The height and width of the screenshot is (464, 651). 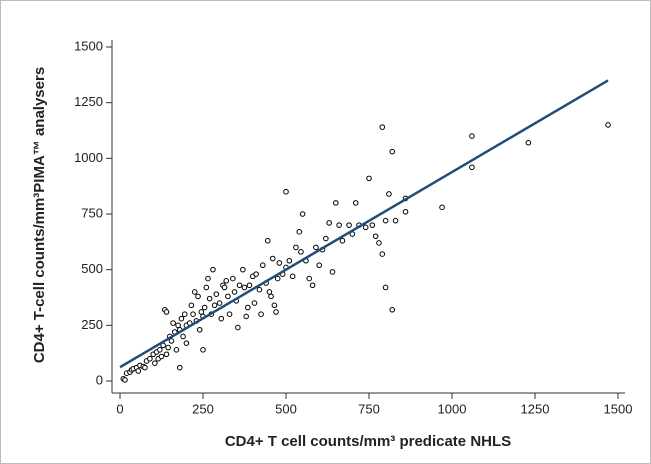 I want to click on x-tick-label: 0, so click(x=119, y=408).